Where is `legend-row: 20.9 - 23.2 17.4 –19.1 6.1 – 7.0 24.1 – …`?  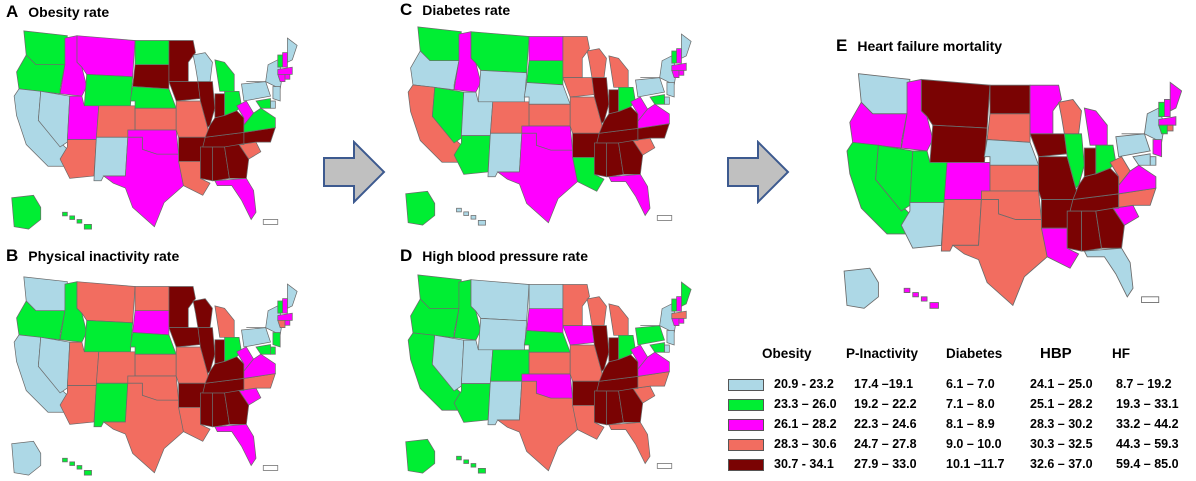
legend-row: 20.9 - 23.2 17.4 –19.1 6.1 – 7.0 24.1 – … is located at coordinates (958, 386).